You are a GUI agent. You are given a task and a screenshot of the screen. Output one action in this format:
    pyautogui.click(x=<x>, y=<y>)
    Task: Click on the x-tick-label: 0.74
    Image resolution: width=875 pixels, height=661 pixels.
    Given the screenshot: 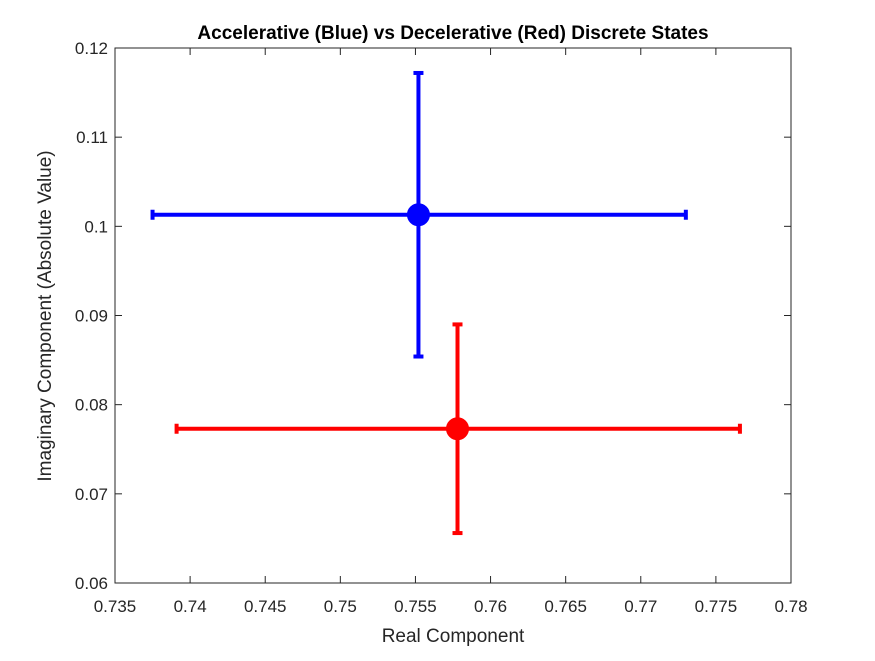 What is the action you would take?
    pyautogui.click(x=190, y=606)
    